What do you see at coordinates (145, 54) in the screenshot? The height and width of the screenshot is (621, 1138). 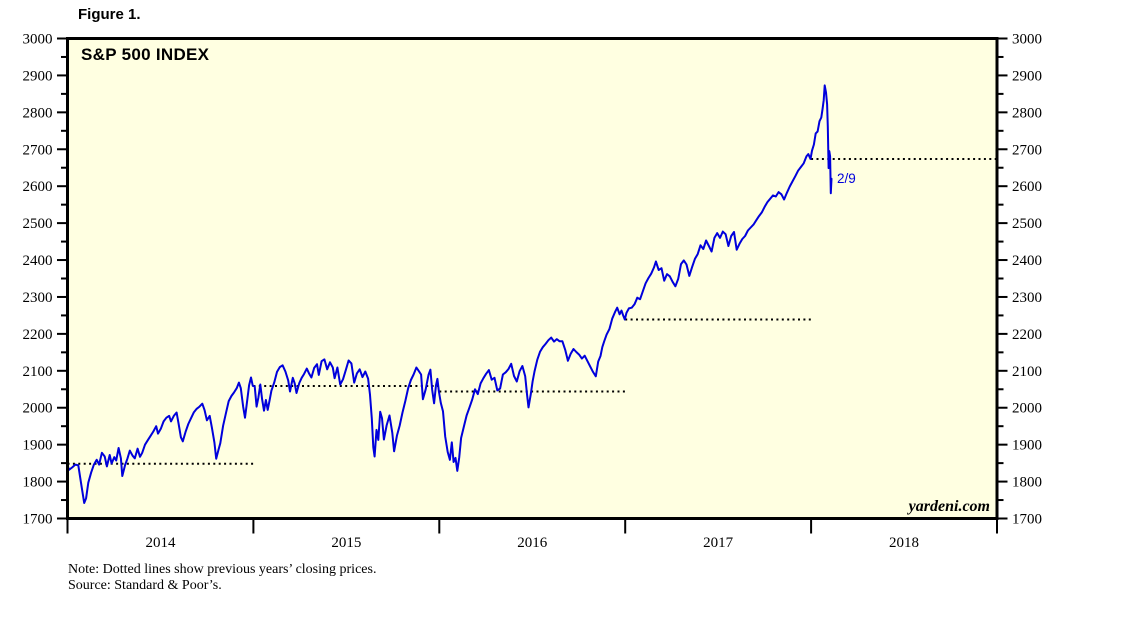 I see `chart-title-label: S&P 500 INDEX` at bounding box center [145, 54].